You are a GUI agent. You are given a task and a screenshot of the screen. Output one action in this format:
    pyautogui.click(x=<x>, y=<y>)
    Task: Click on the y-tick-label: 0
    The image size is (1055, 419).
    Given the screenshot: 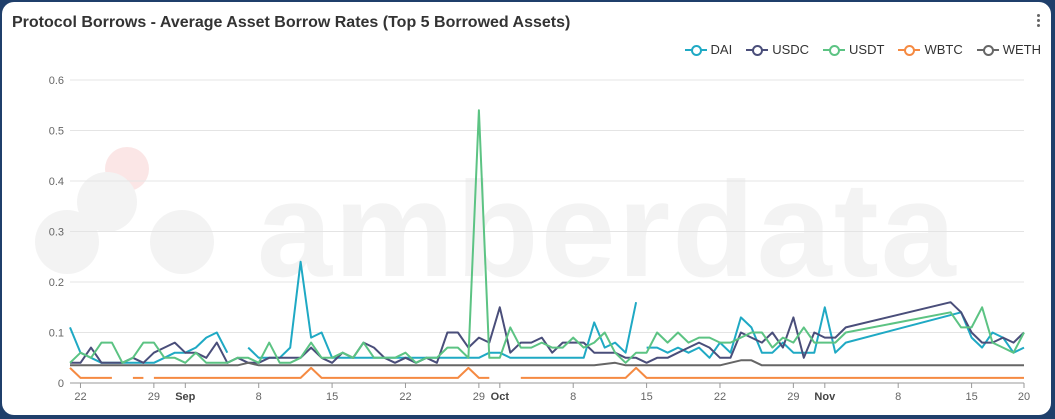 What is the action you would take?
    pyautogui.click(x=61, y=384)
    